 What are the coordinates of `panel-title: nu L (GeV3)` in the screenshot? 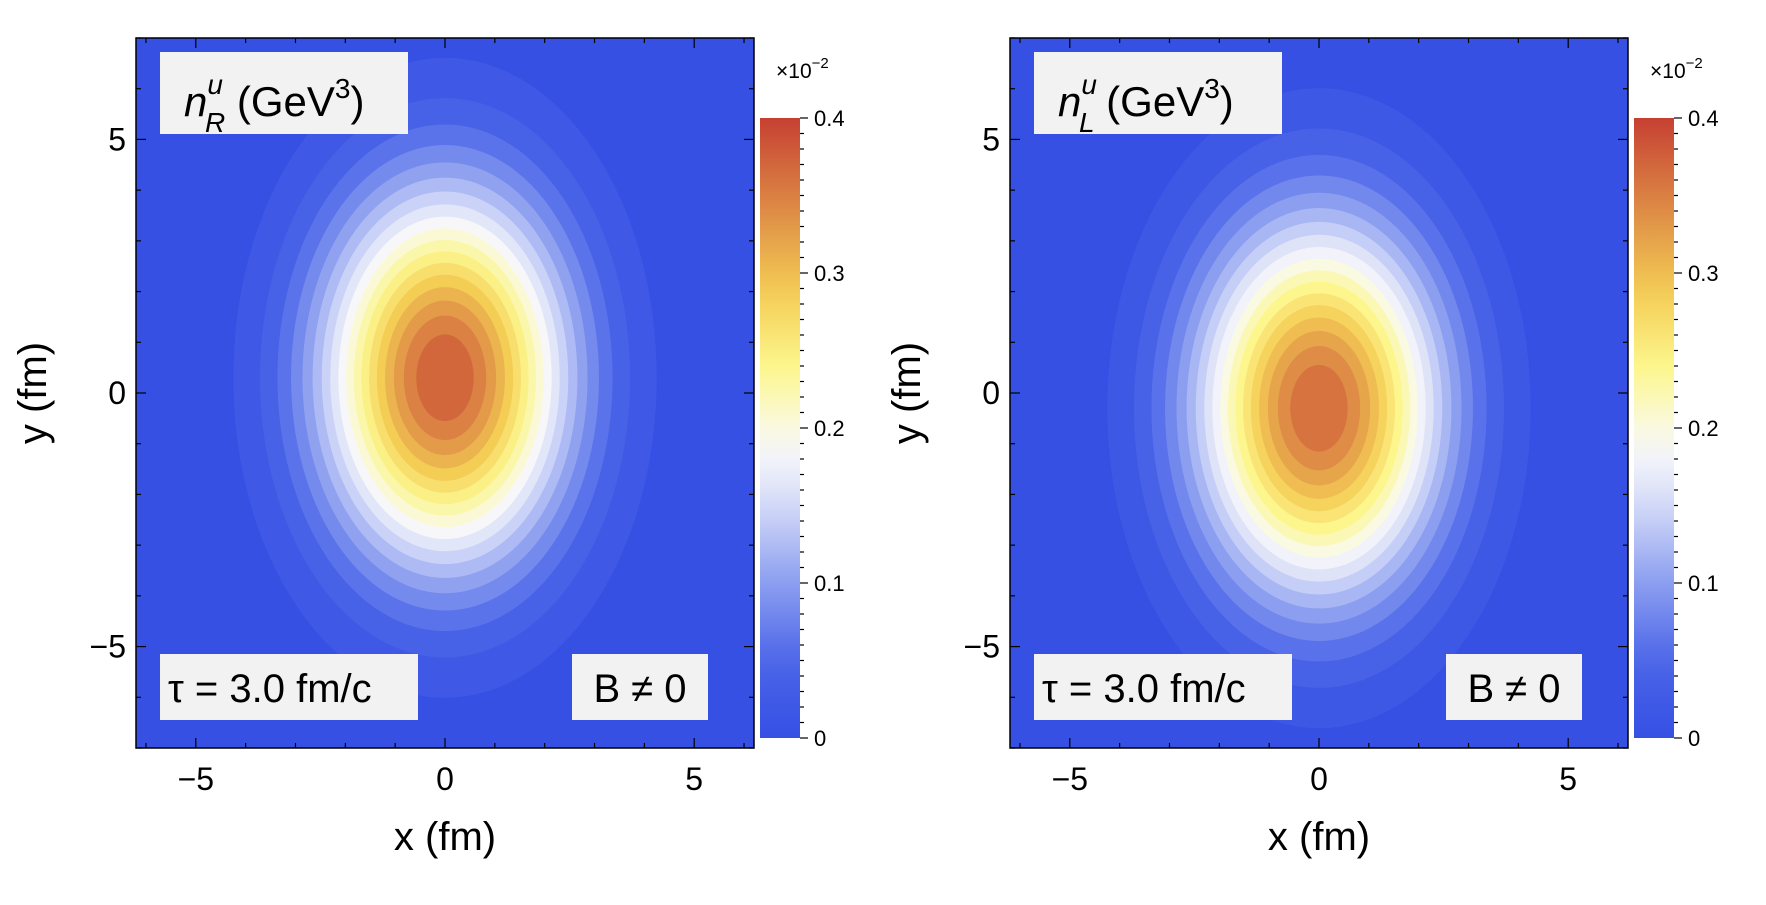 It's located at (1146, 103).